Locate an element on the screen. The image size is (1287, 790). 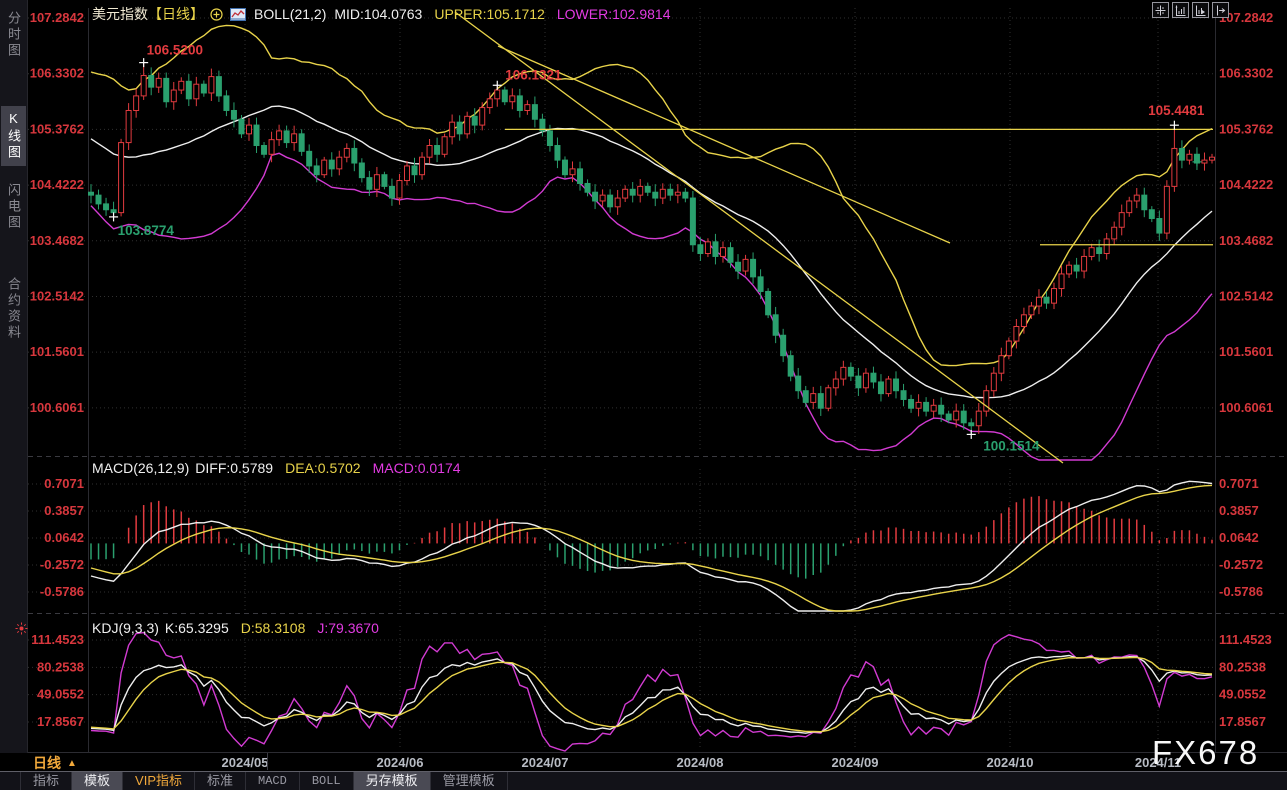
tab-indicators: 指标 is located at coordinates (46, 781).